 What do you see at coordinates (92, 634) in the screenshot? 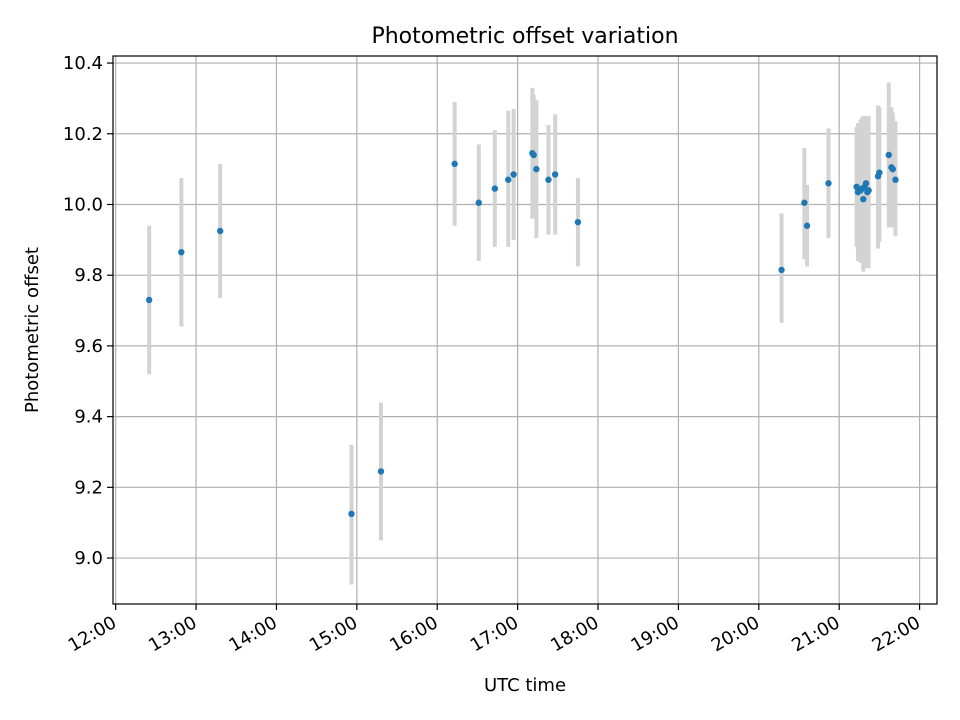
I see `x-tick-label: 12:00` at bounding box center [92, 634].